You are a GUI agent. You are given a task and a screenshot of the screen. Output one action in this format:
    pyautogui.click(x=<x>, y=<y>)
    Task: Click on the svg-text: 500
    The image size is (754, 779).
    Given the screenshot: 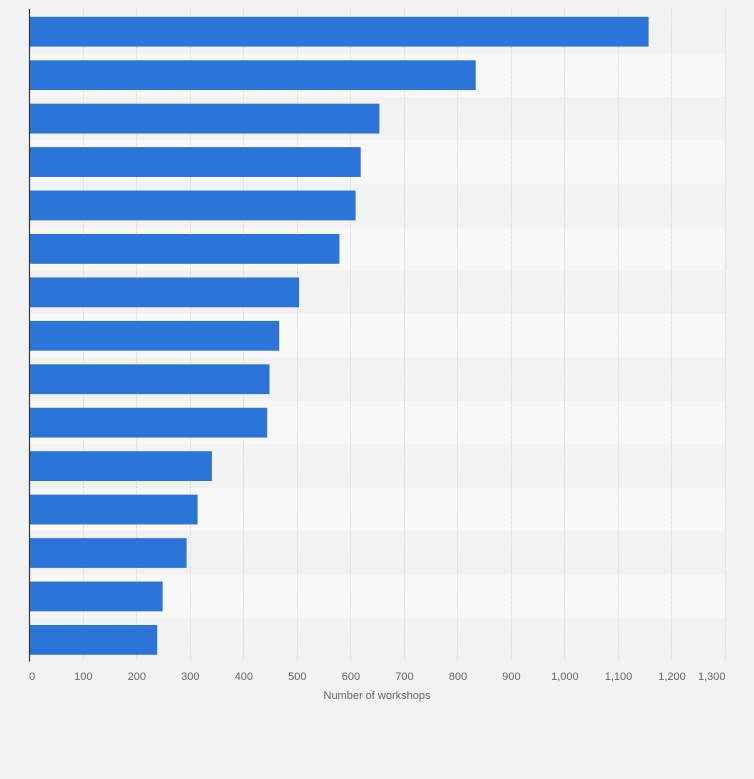 What is the action you would take?
    pyautogui.click(x=297, y=677)
    